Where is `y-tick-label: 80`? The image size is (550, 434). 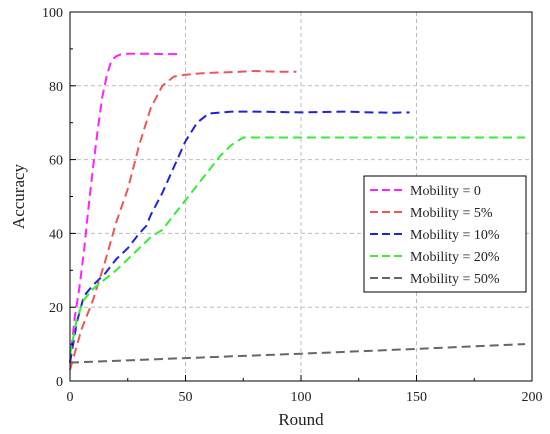 y-tick-label: 80 is located at coordinates (56, 87).